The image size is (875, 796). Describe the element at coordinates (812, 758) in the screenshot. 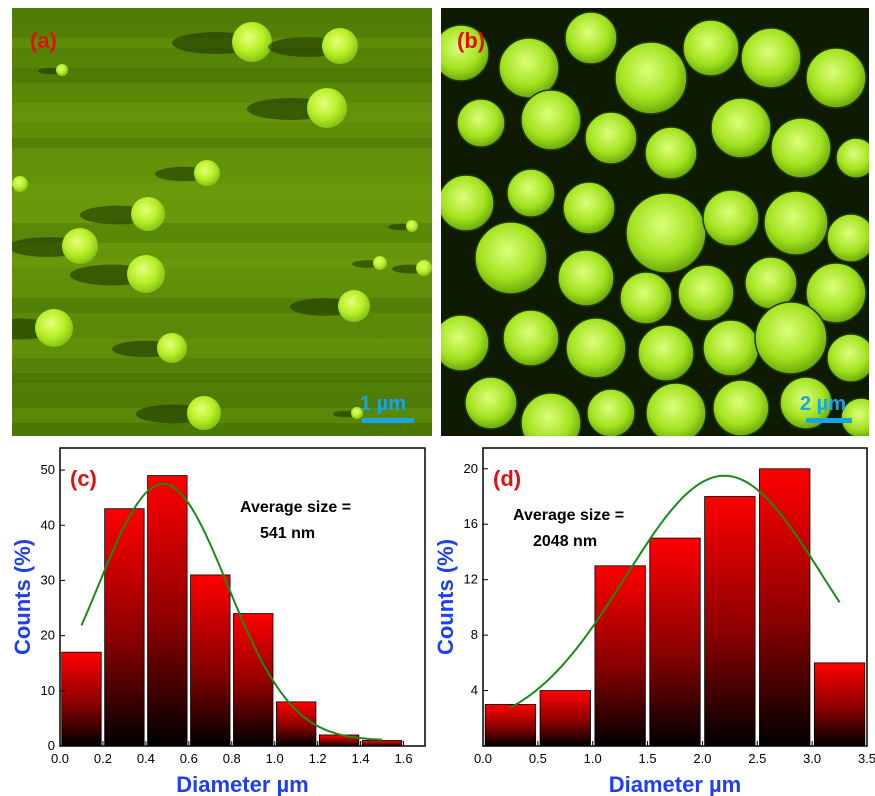

I see `x-tick-label: 3.0` at that location.